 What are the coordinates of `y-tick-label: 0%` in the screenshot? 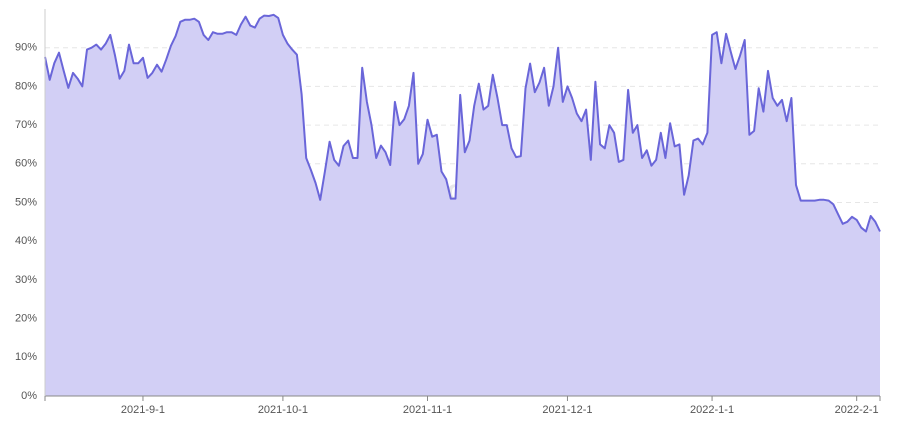 It's located at (29, 396).